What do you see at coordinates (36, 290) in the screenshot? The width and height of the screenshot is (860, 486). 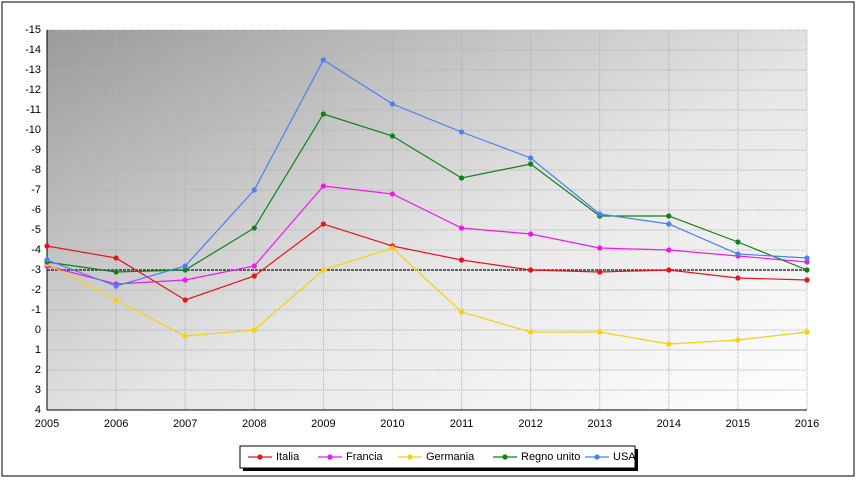 I see `y-tick-label: -2` at bounding box center [36, 290].